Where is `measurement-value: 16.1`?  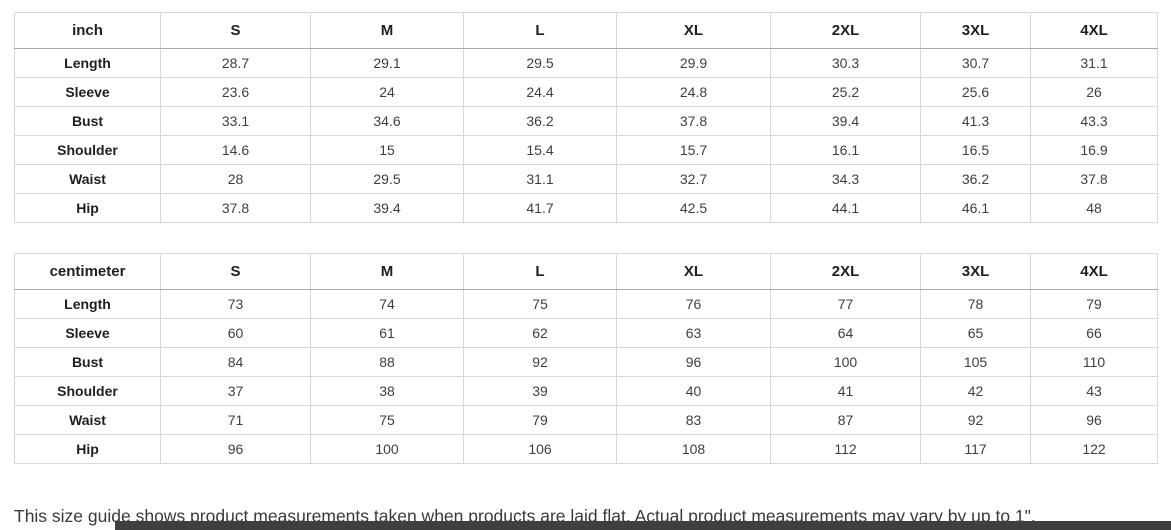 measurement-value: 16.1 is located at coordinates (845, 150).